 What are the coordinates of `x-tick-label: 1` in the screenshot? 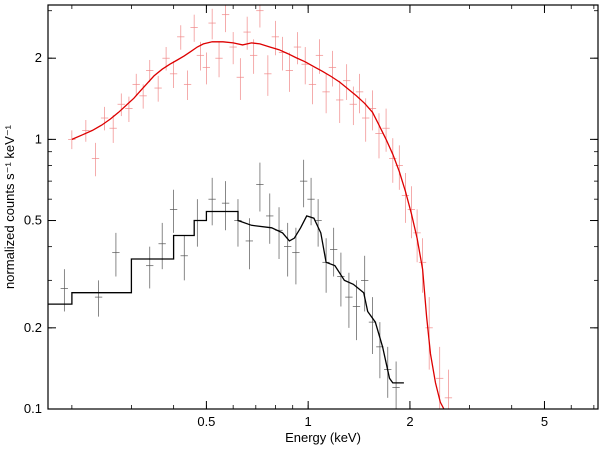 It's located at (308, 421).